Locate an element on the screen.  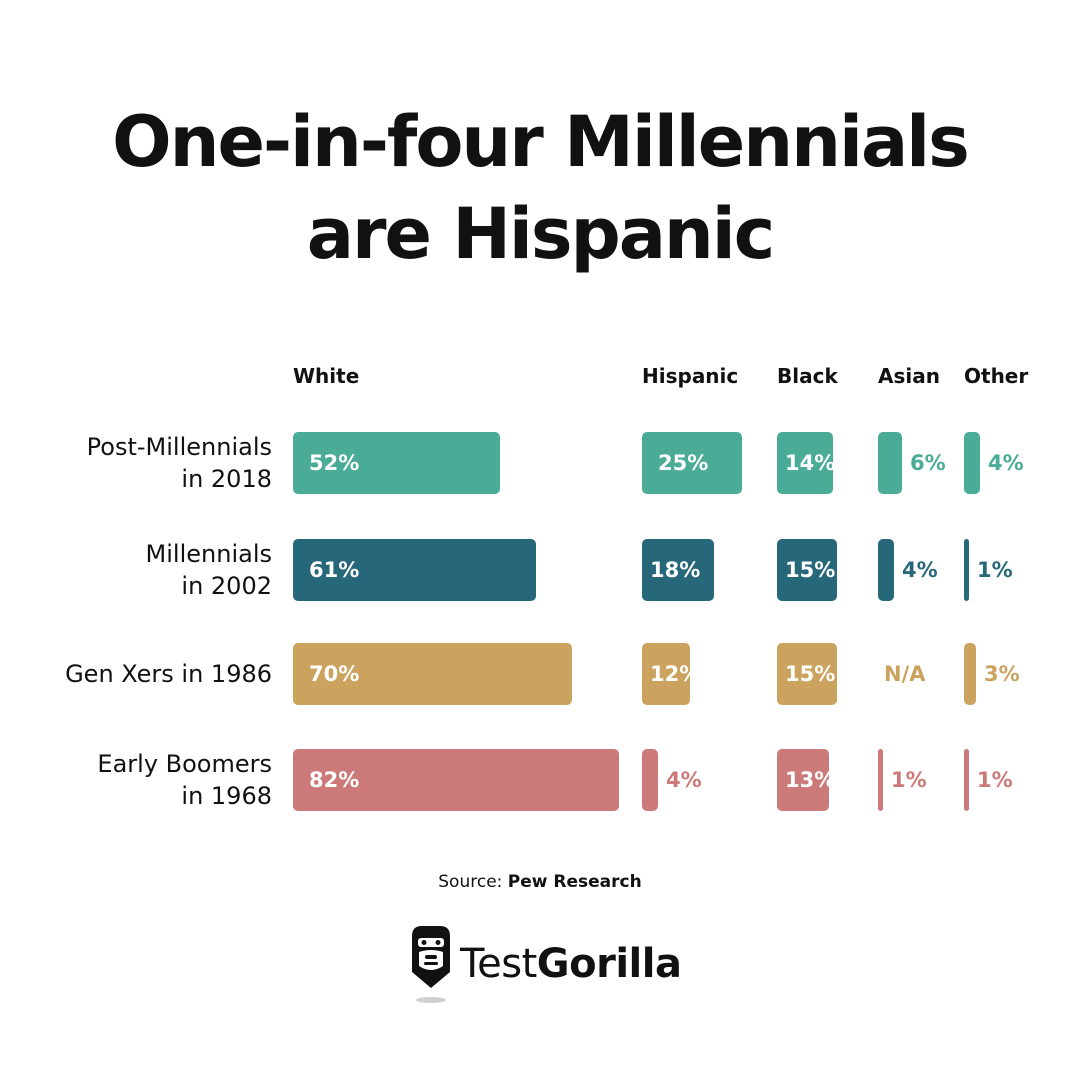
column-header-other: Other is located at coordinates (996, 376).